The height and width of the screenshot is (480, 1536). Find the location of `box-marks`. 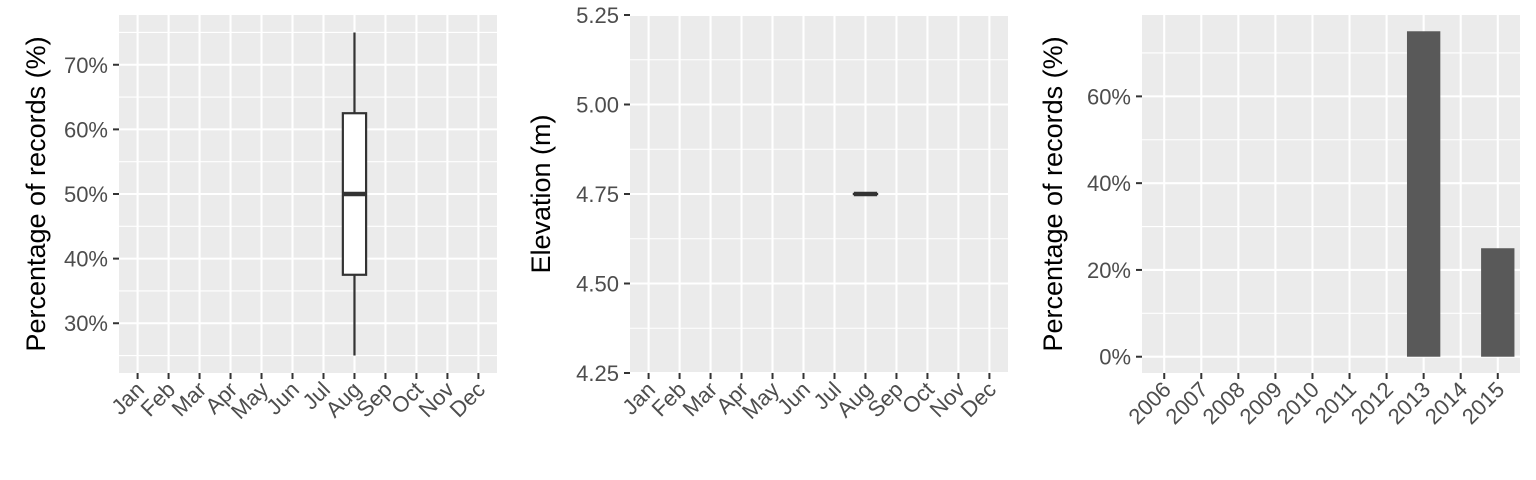

box-marks is located at coordinates (354, 194).